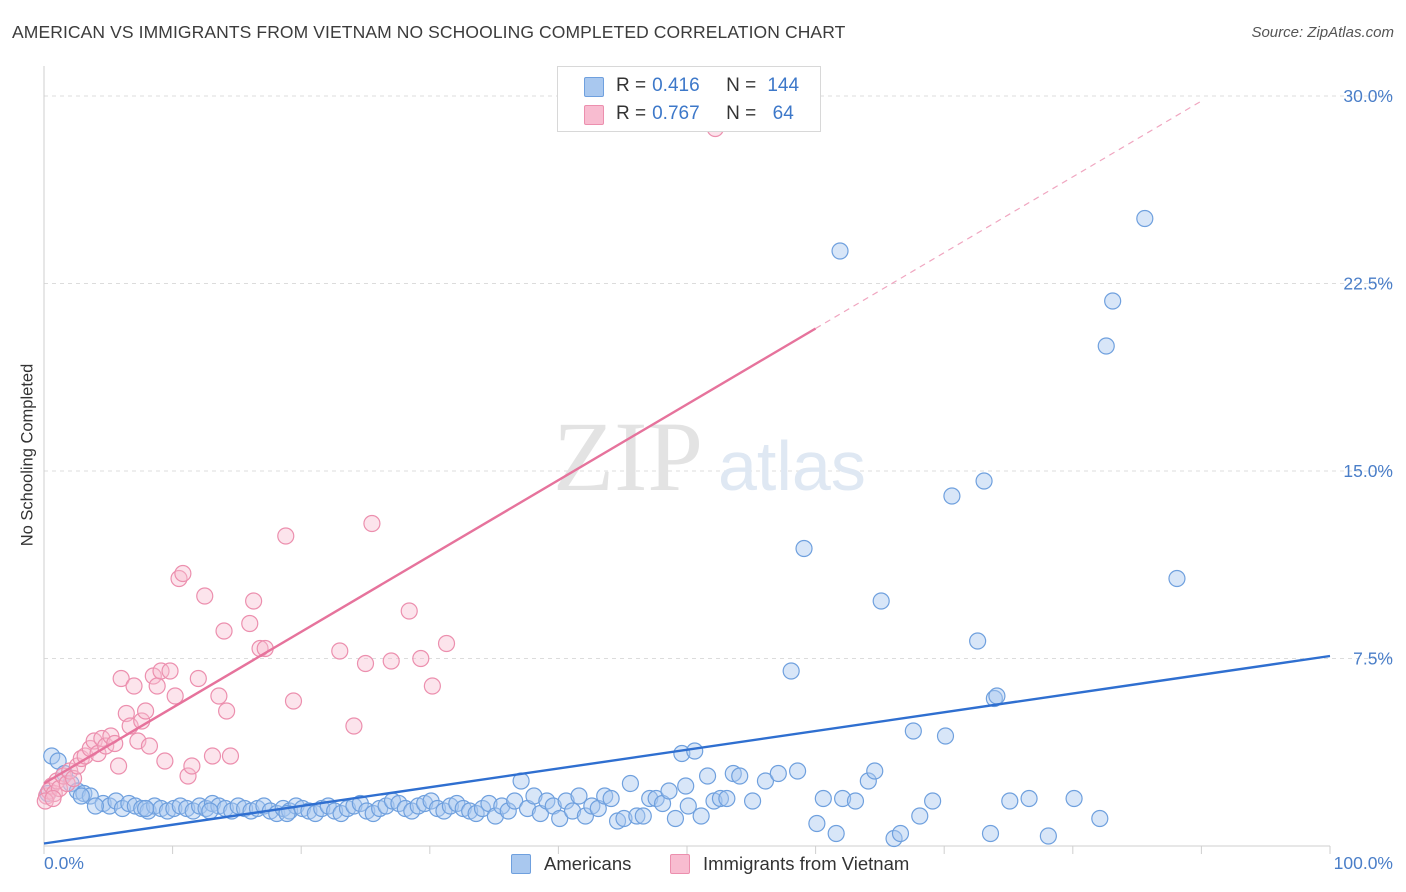 This screenshot has width=1406, height=892. What do you see at coordinates (628, 456) in the screenshot?
I see `watermark-zip: ZIP` at bounding box center [628, 456].